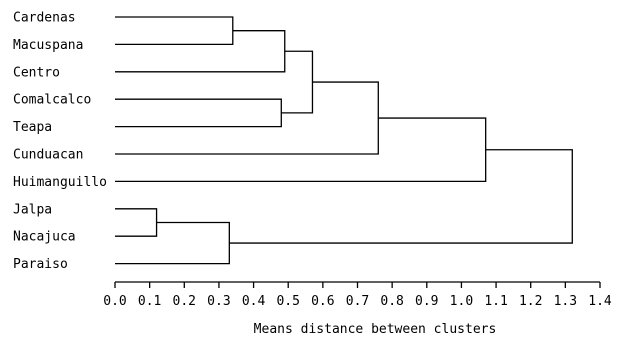 The width and height of the screenshot is (620, 344). Describe the element at coordinates (172, 243) in the screenshot. I see `dendrogram-link-m2` at that location.